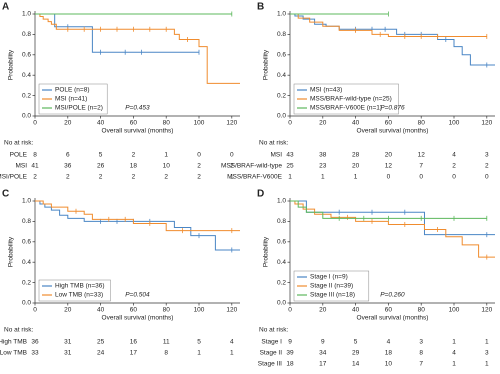 Image resolution: width=500 pixels, height=374 pixels. I want to click on y-tick-label: 0.2, so click(26, 282).